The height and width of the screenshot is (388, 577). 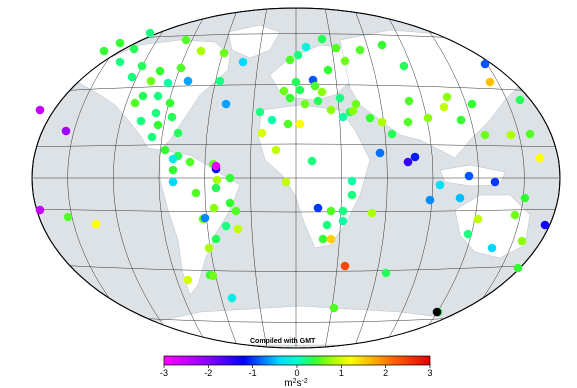 I want to click on credit-label: Compiled with GMT, so click(x=283, y=341).